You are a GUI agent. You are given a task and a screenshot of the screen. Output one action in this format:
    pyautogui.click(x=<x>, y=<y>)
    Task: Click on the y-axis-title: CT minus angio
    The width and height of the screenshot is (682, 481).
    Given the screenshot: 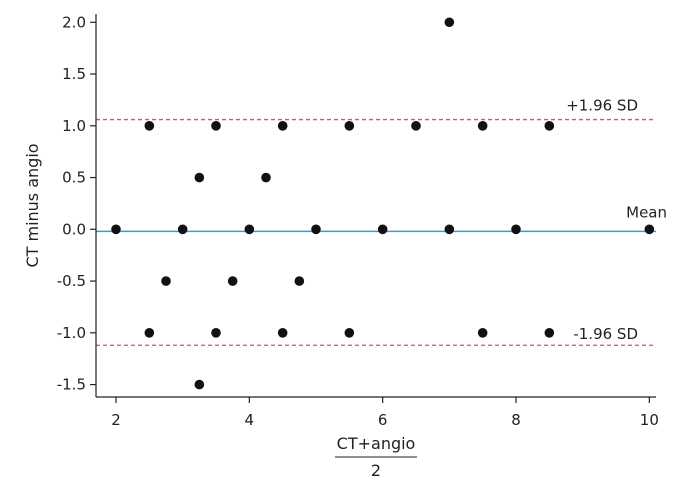 What is the action you would take?
    pyautogui.click(x=32, y=205)
    